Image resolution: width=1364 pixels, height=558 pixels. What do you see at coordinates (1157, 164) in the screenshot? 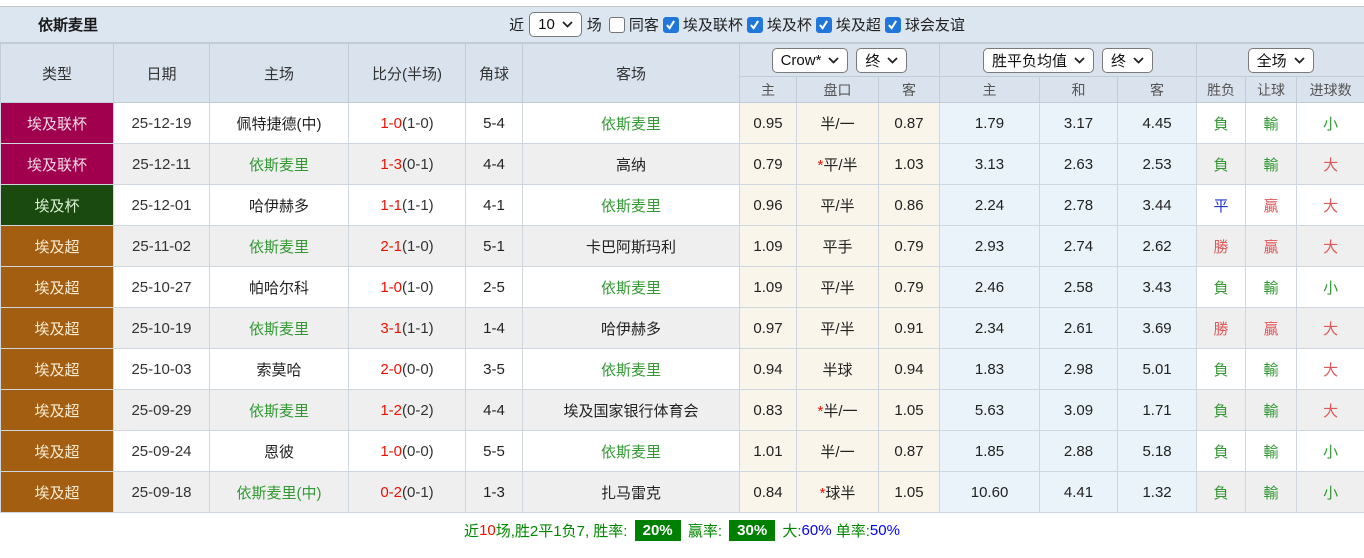
I see `avg-away: 2.53` at bounding box center [1157, 164].